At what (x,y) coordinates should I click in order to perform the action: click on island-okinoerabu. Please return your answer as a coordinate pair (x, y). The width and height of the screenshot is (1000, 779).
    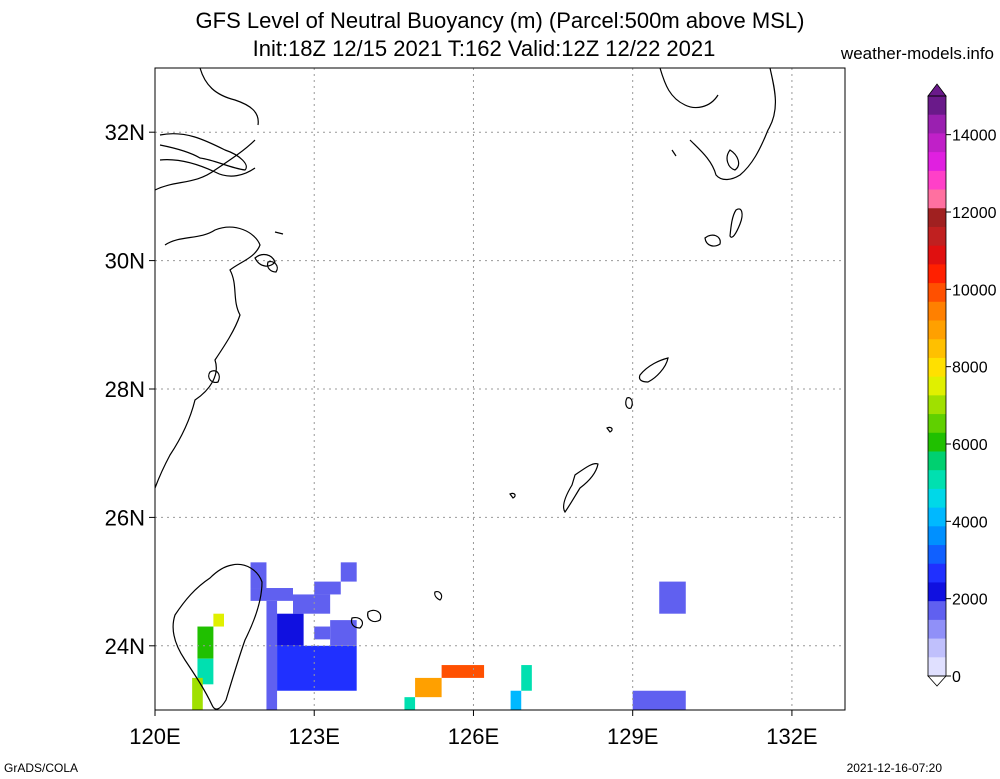
    Looking at the image, I should click on (609, 429).